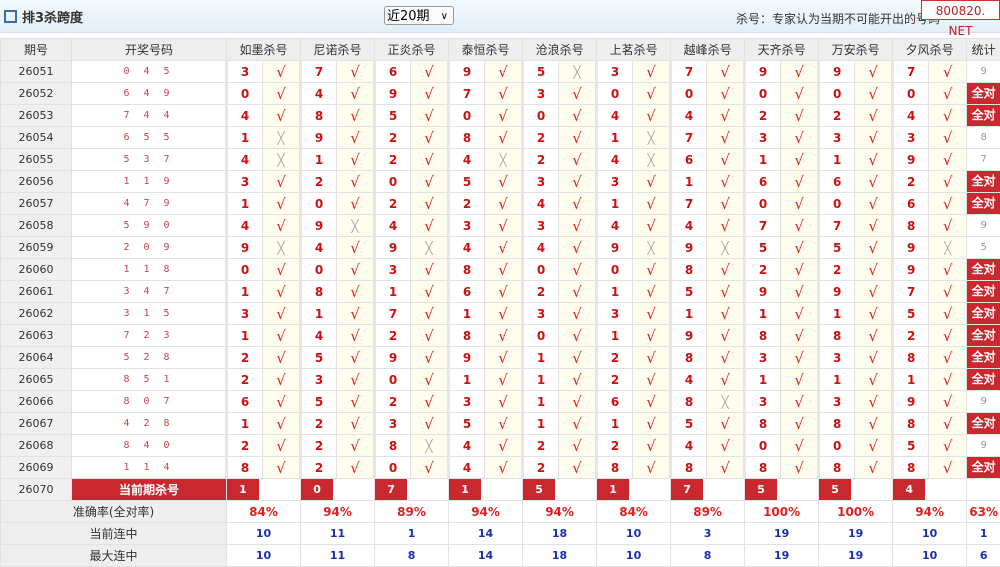 The height and width of the screenshot is (567, 1000). I want to click on draw-numbers: 8 0 7, so click(149, 401).